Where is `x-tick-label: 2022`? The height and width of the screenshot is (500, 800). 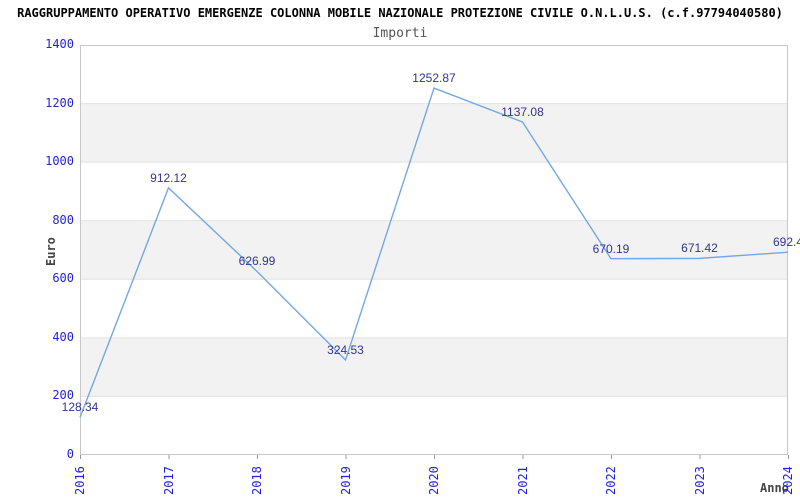 x-tick-label: 2022 is located at coordinates (611, 480).